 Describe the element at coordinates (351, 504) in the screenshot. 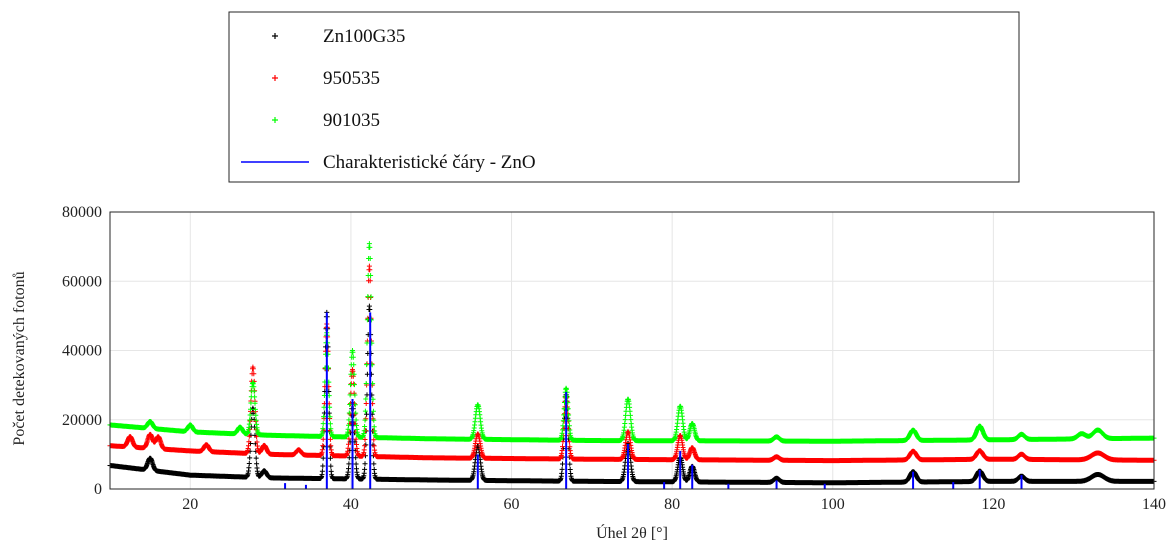

I see `x-tick-label: 40` at that location.